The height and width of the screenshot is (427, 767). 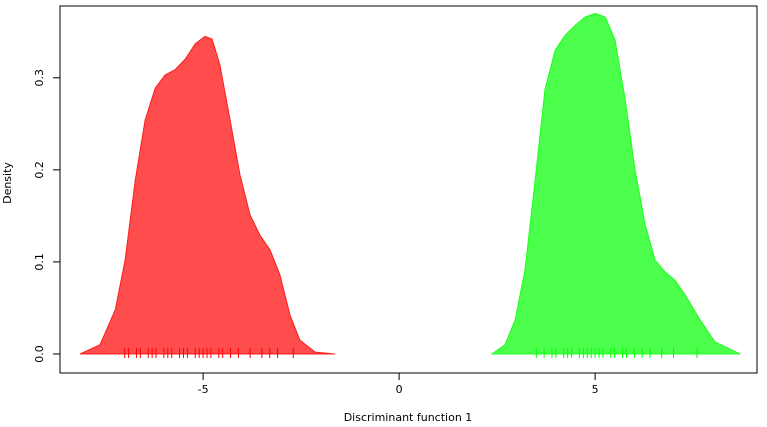 I want to click on y-tick-label: 0.3, so click(x=39, y=78).